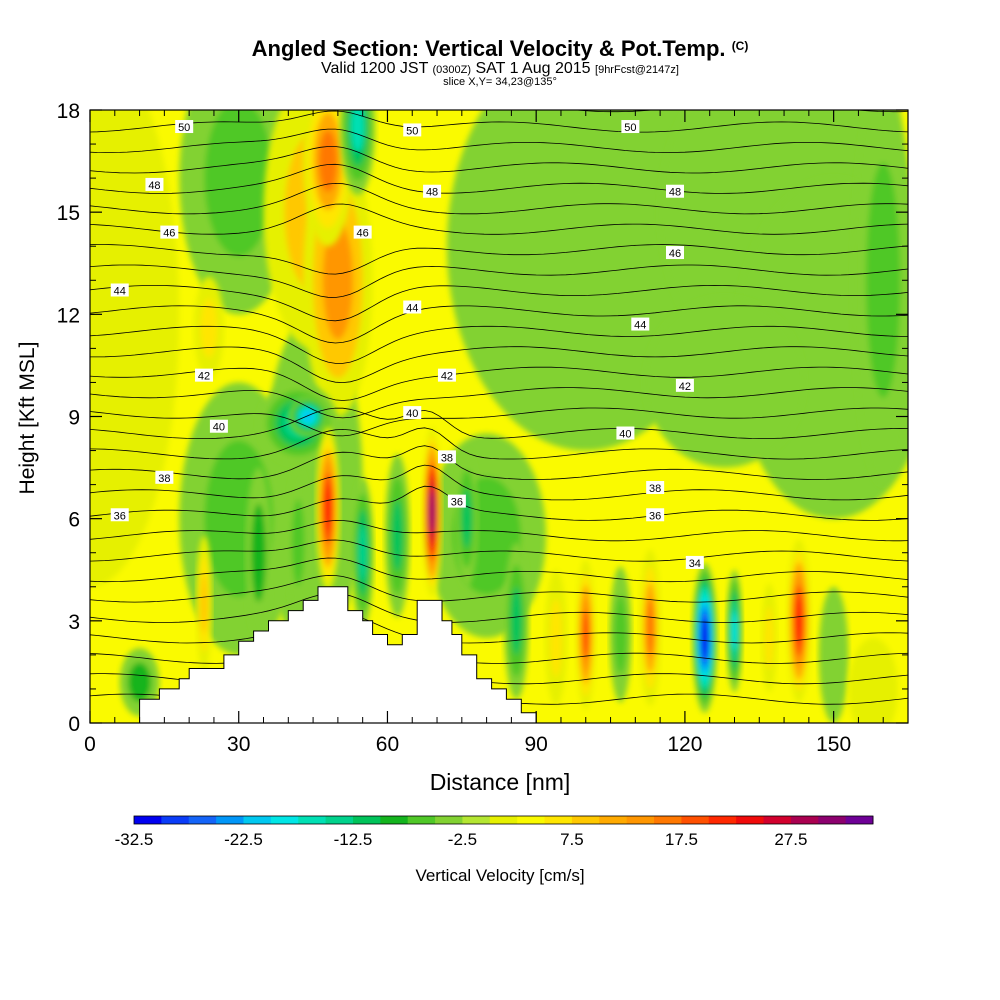  I want to click on isentrope-label: 48, so click(432, 191).